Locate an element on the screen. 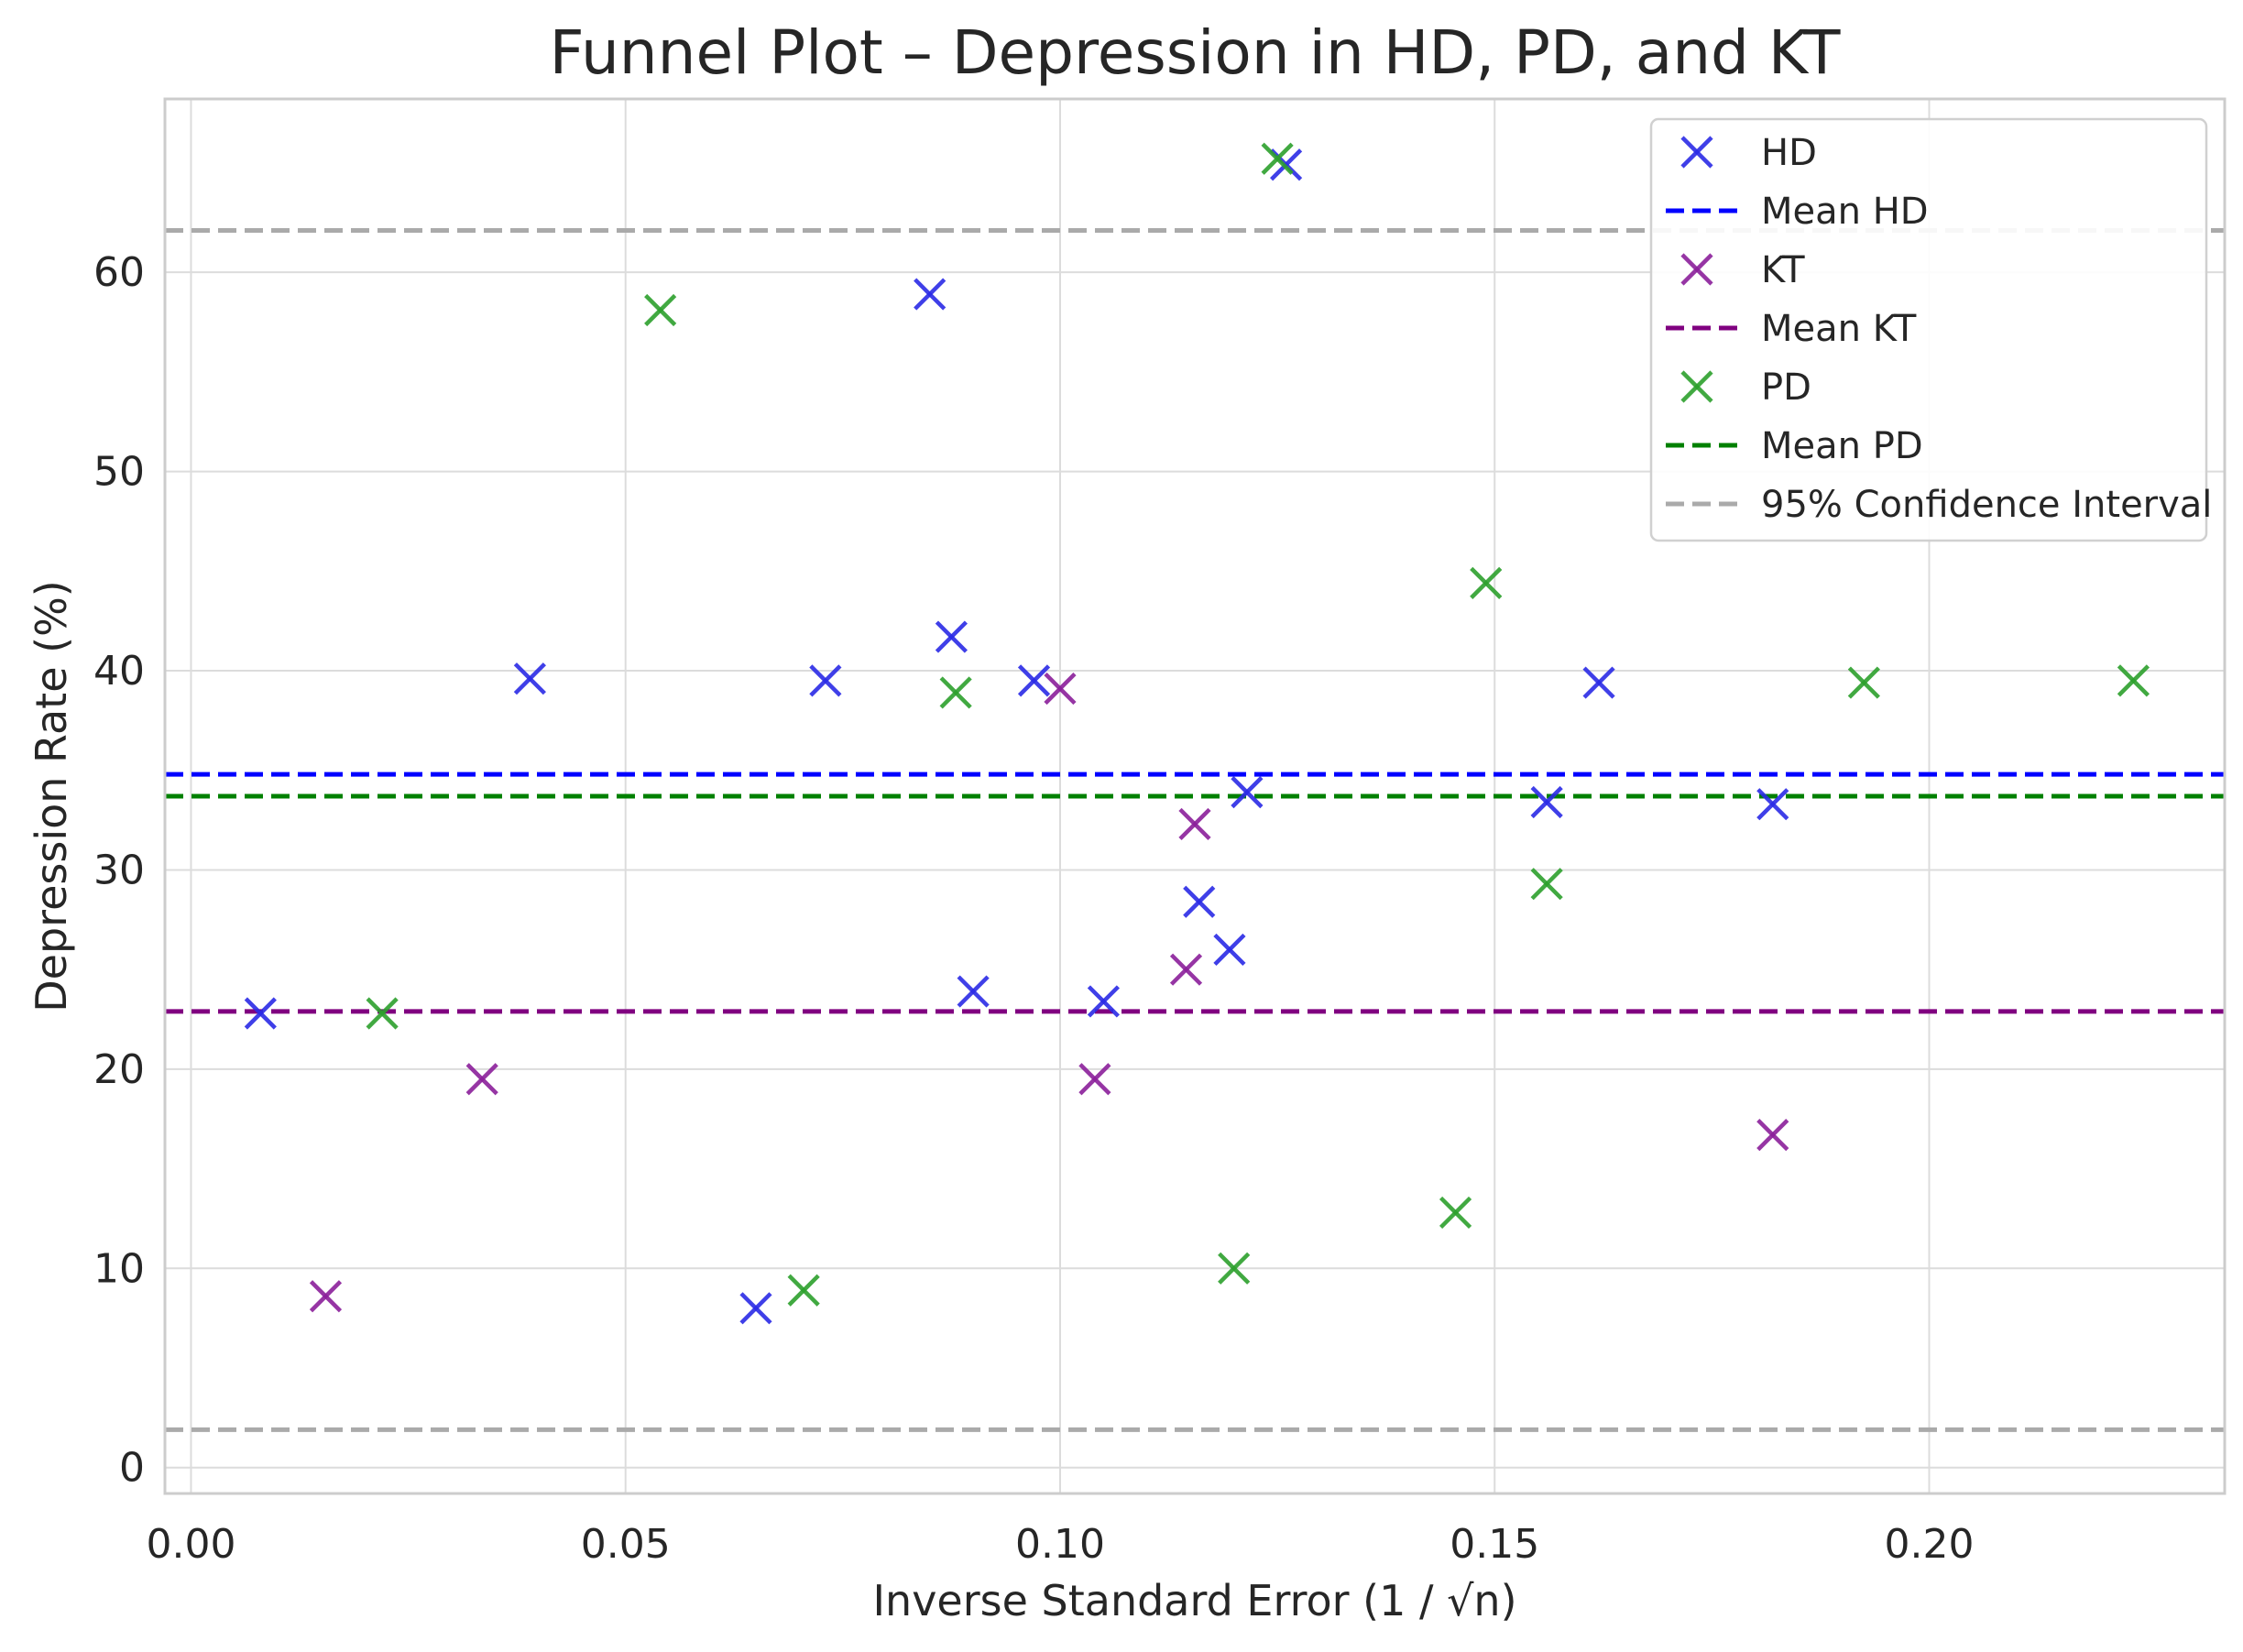  legend-swatch-kt is located at coordinates (1696, 269).